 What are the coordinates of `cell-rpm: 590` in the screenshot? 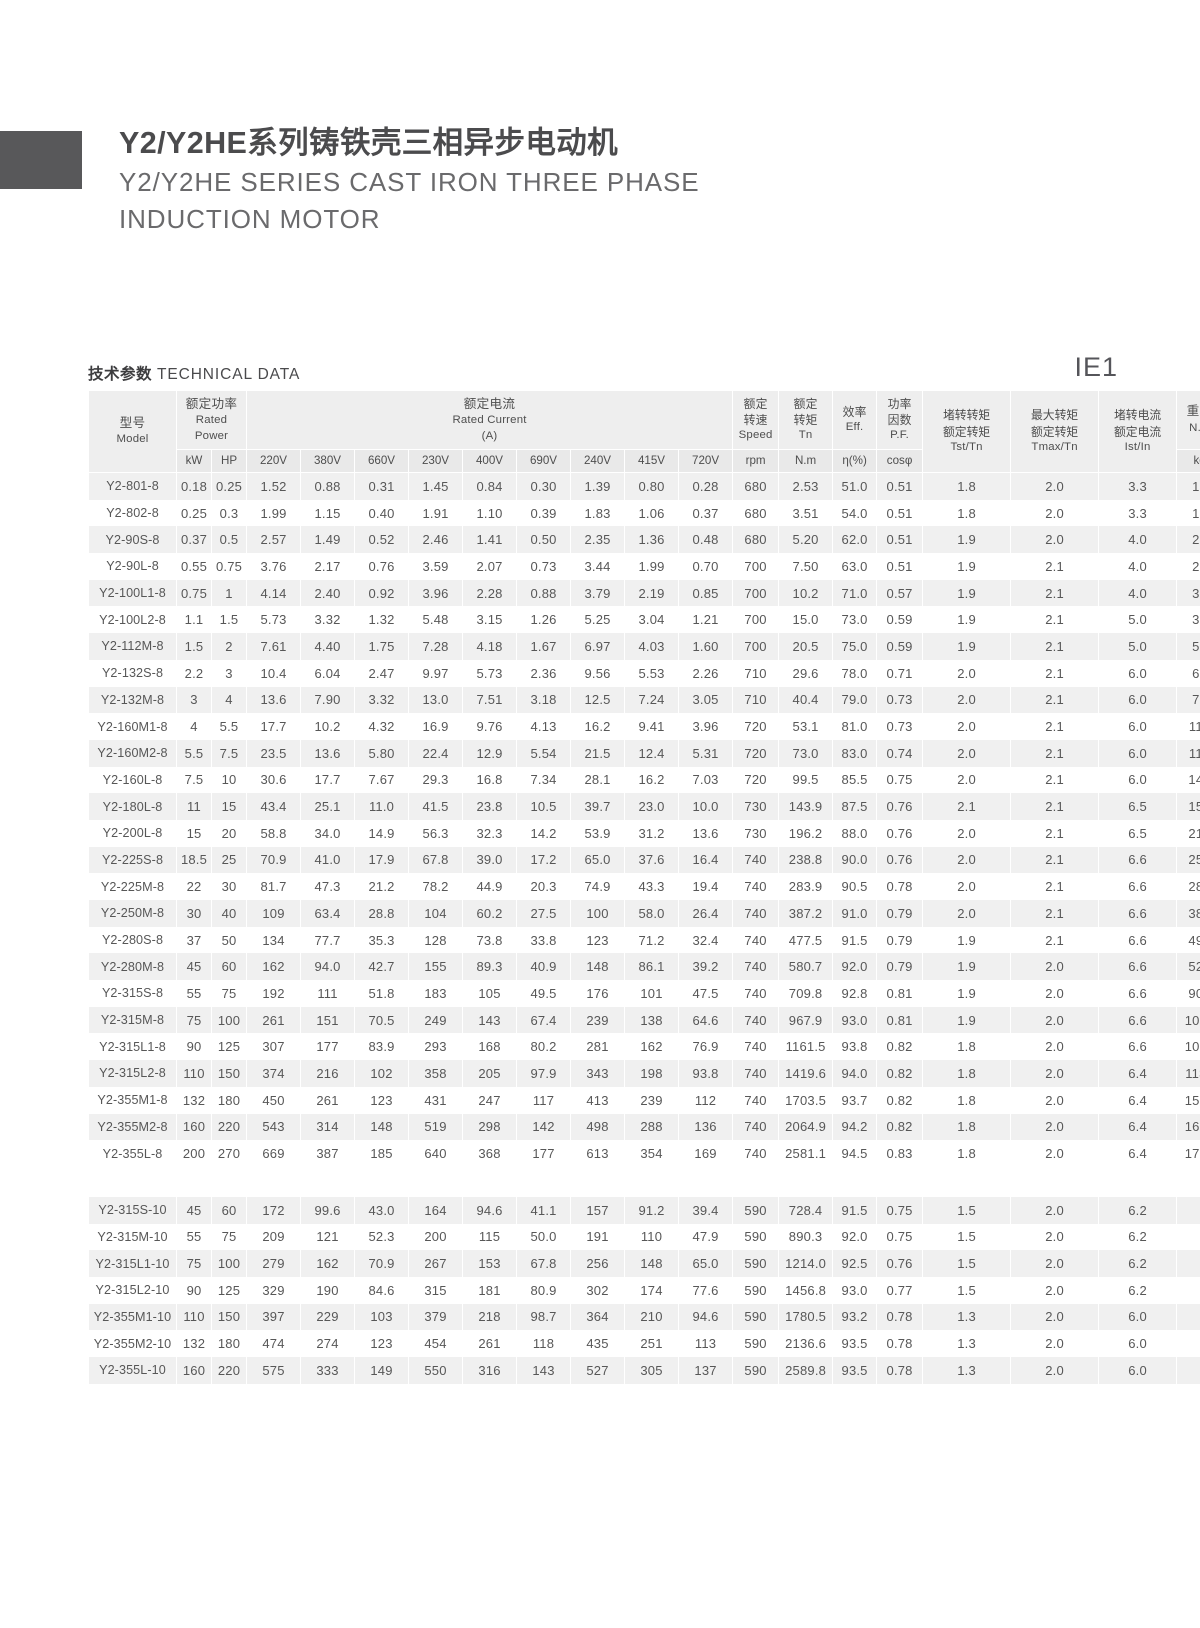 It's located at (756, 1263).